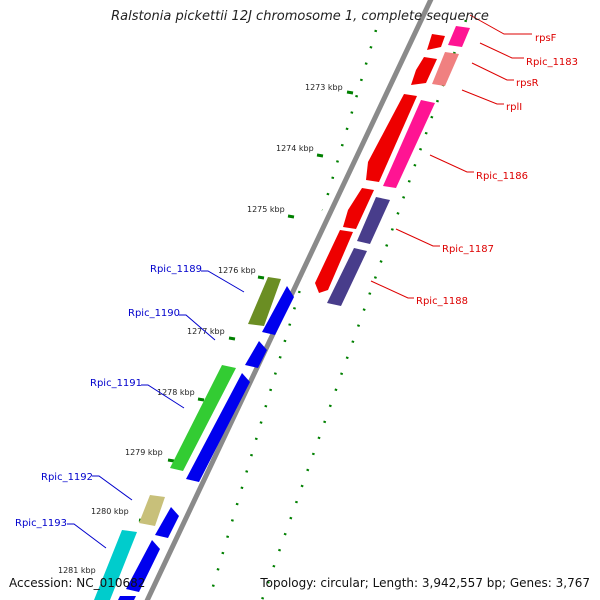 The image size is (600, 600). What do you see at coordinates (116, 383) in the screenshot?
I see `gene-label-left: Rpic_1191` at bounding box center [116, 383].